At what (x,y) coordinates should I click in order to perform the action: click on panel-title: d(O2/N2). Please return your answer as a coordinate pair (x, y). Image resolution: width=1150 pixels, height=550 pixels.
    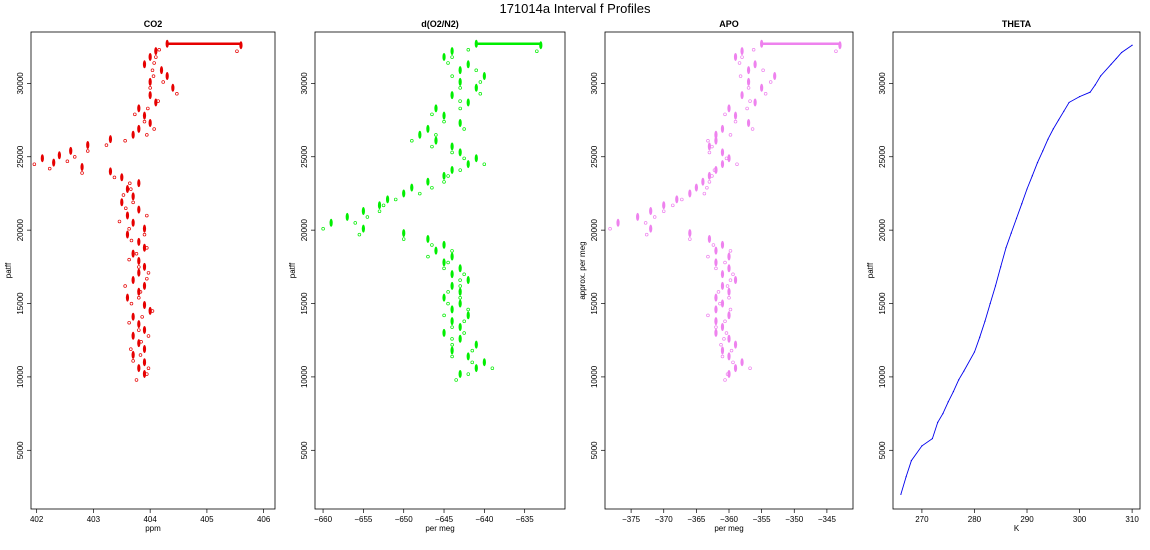
    Looking at the image, I should click on (440, 24).